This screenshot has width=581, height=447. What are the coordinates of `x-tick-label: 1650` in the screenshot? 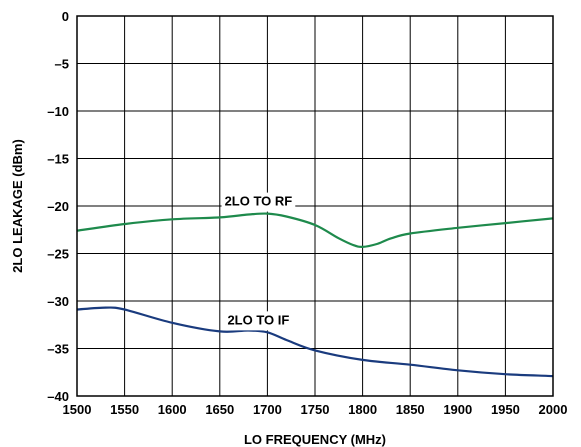 It's located at (219, 409).